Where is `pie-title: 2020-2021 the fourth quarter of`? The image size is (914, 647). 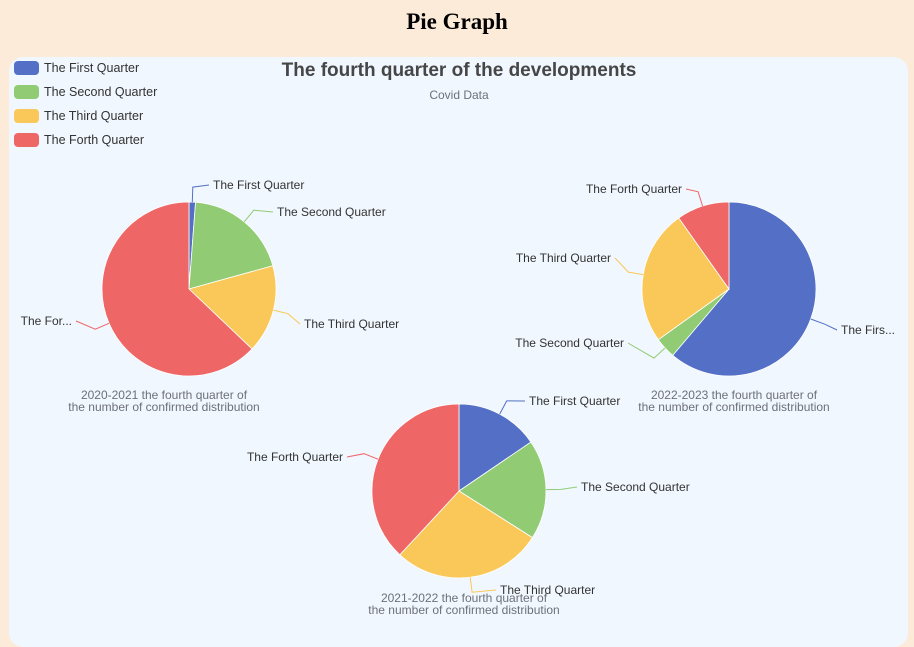 pie-title: 2020-2021 the fourth quarter of is located at coordinates (164, 395).